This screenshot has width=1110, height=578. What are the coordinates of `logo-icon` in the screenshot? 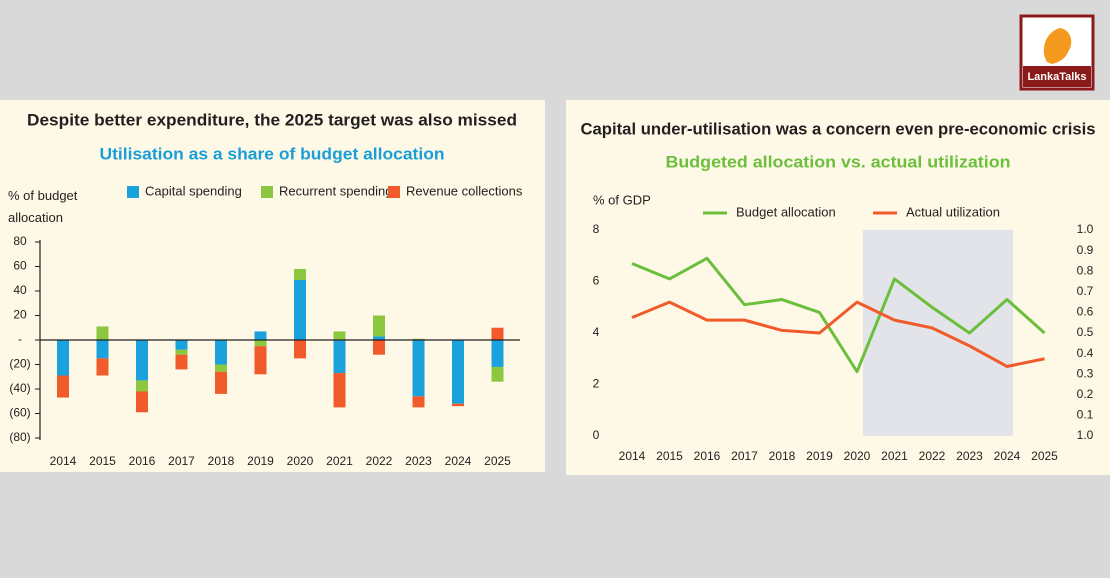 It's located at (1057, 46).